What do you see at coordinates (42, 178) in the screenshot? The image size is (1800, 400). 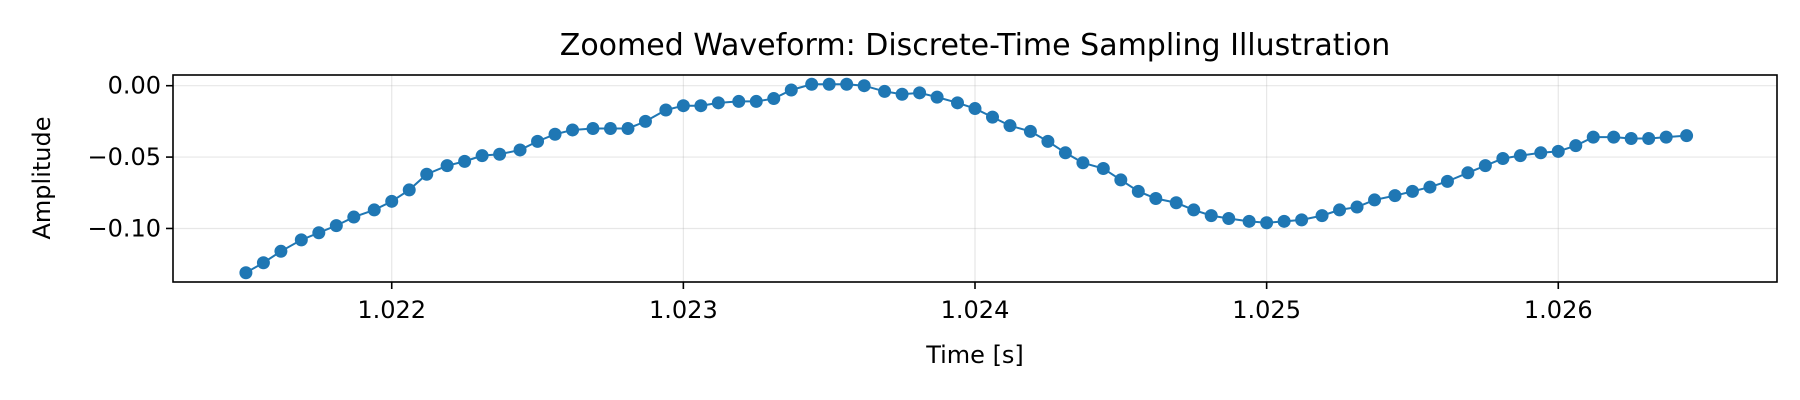 I see `y-axis-label: Amplitude` at bounding box center [42, 178].